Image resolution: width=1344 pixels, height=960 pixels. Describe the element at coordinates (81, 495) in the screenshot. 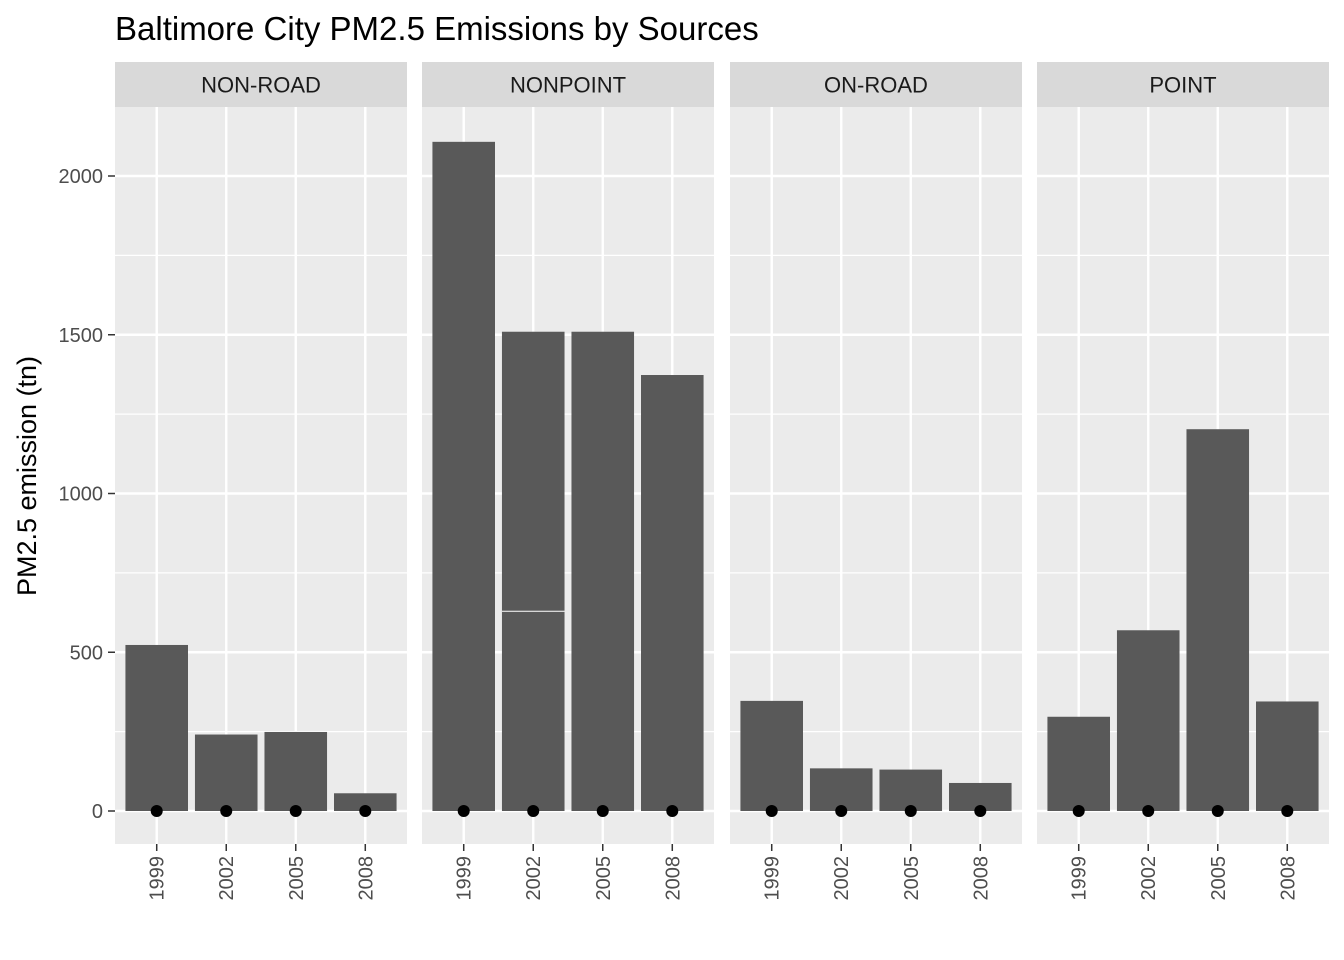

I see `y-tick-label: 1000` at that location.